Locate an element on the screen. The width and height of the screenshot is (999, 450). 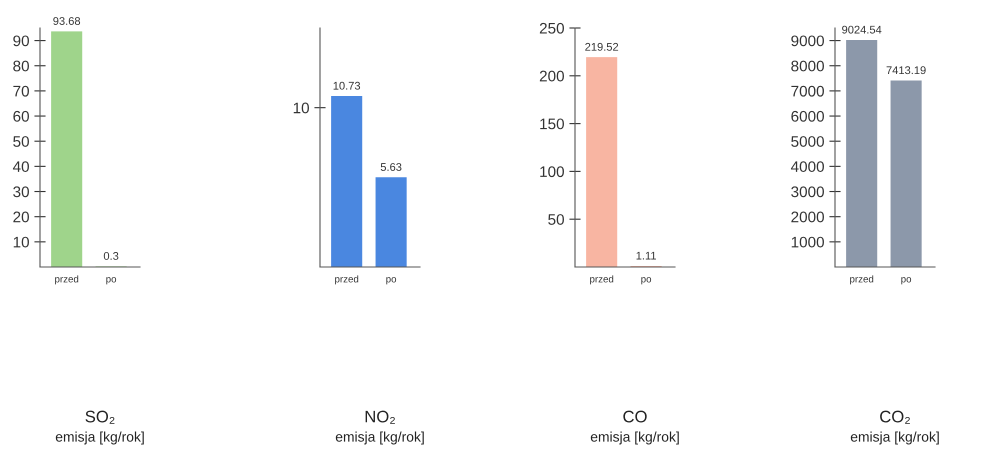
y-tick-label: 150 is located at coordinates (552, 124).